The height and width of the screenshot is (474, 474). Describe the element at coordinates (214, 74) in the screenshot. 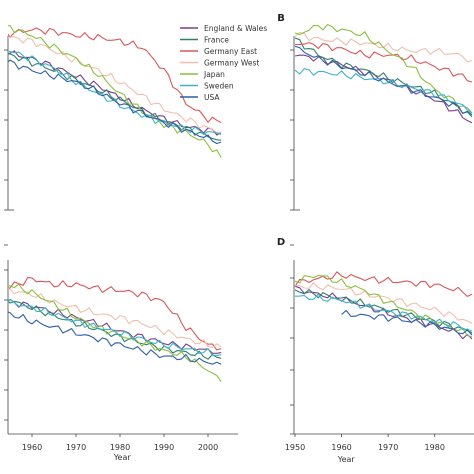

I see `legend-label: Japan` at that location.